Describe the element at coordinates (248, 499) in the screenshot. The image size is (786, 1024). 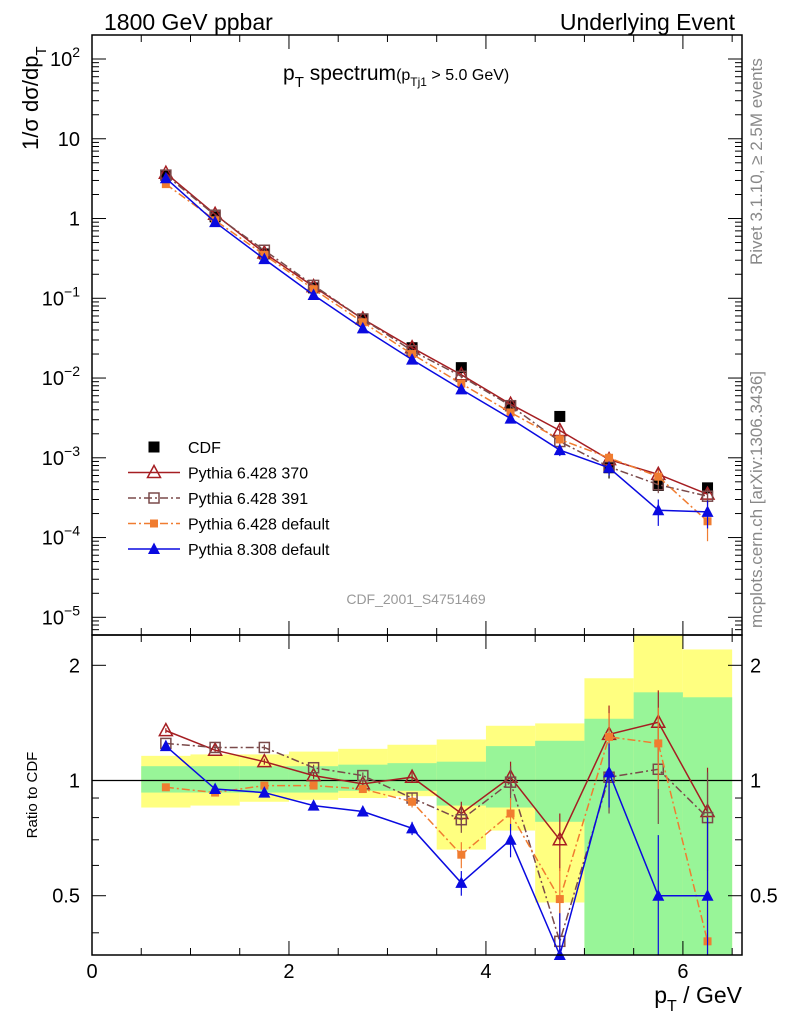
I see `legend-label: Pythia 6.428 391` at that location.